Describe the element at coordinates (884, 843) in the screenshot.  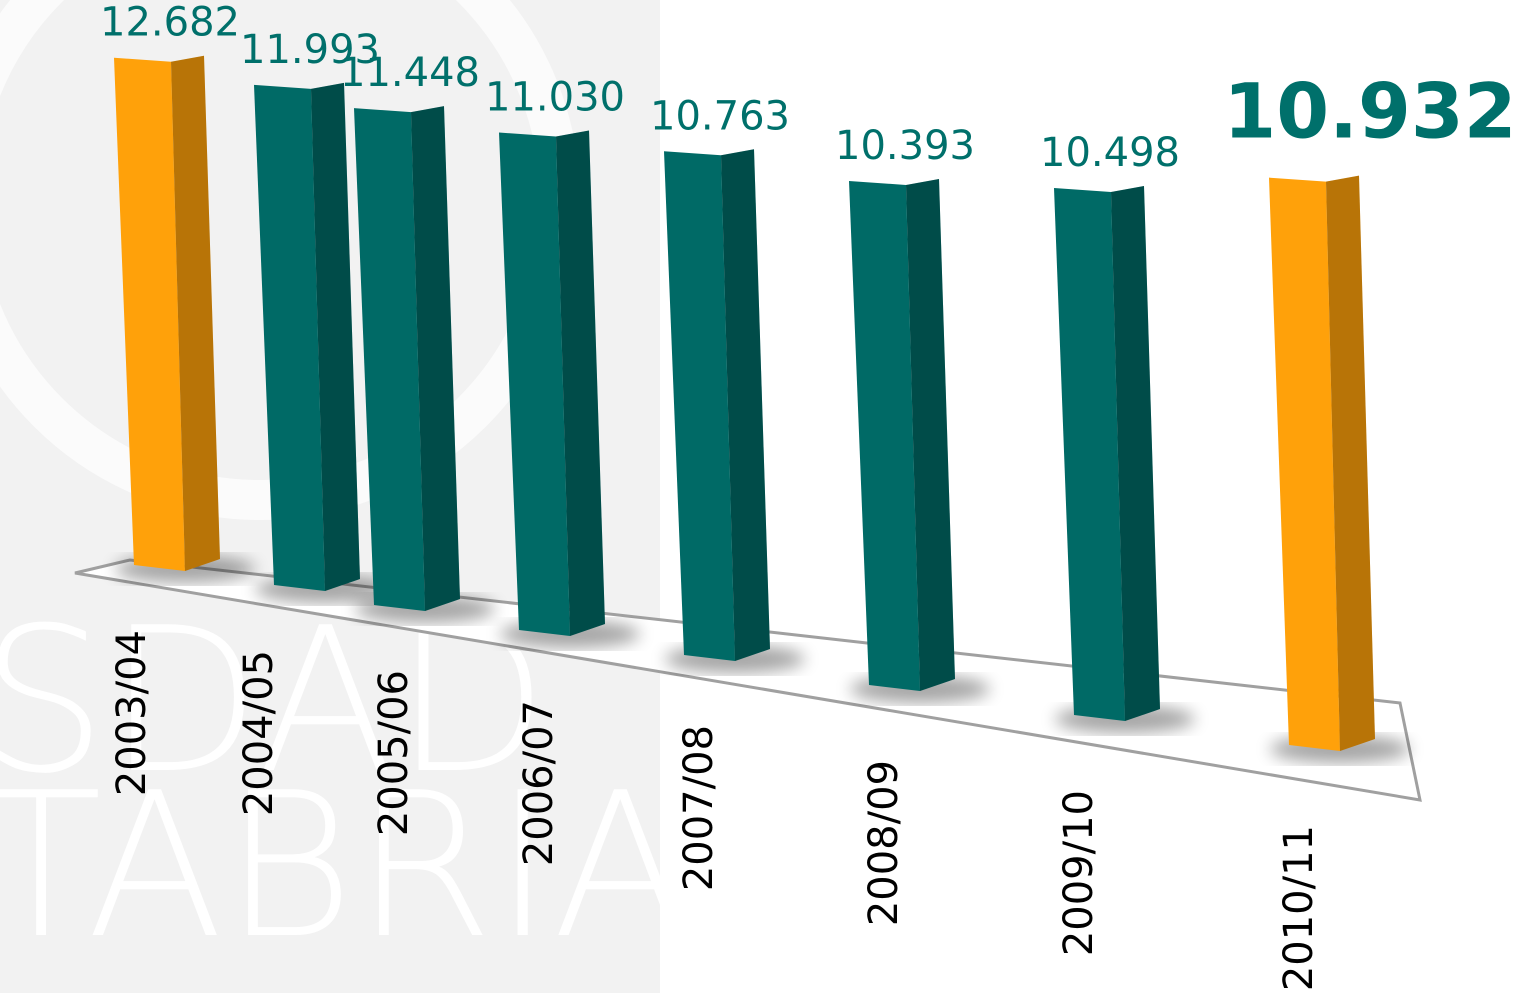
I see `x-tick-label: 2008/09` at that location.